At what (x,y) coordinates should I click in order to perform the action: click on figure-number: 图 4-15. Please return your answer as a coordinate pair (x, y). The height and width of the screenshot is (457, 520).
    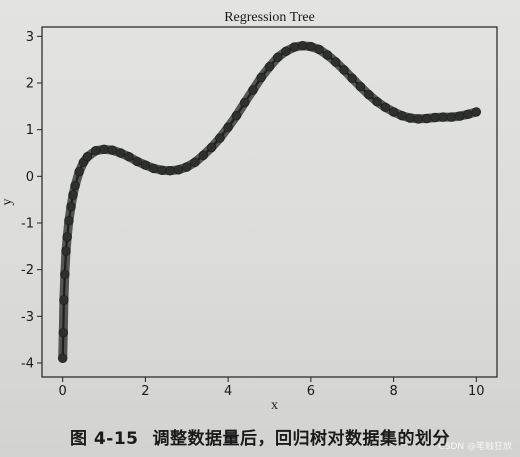
    Looking at the image, I should click on (104, 439).